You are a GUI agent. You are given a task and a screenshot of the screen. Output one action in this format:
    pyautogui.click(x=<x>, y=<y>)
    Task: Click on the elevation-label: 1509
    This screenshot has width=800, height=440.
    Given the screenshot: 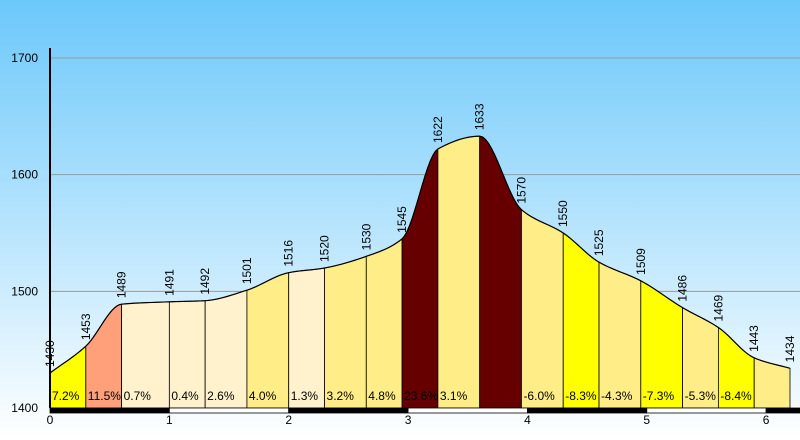 What is the action you would take?
    pyautogui.click(x=641, y=261)
    